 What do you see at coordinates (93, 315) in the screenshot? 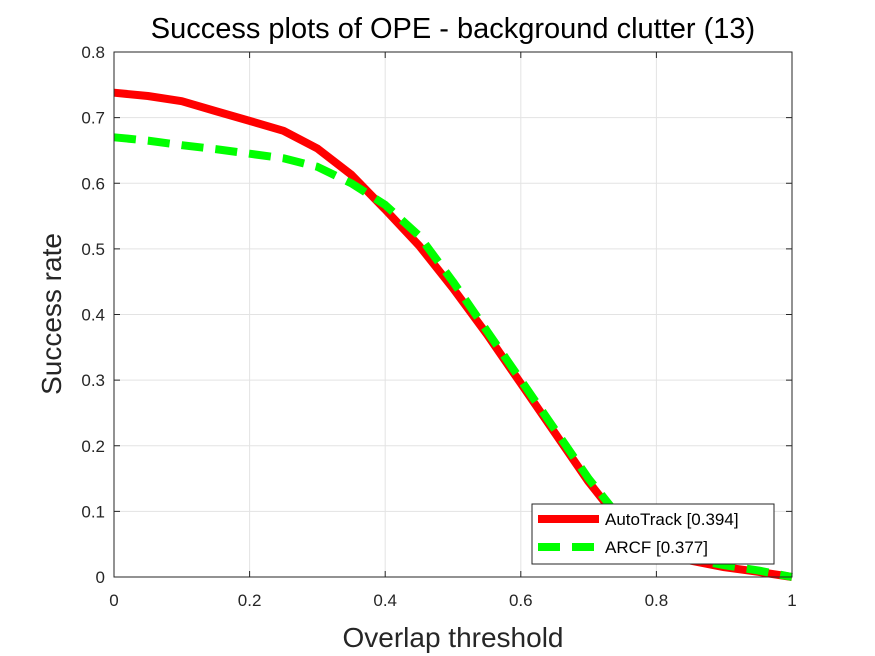
I see `y-tick-label: 0.4` at bounding box center [93, 315].